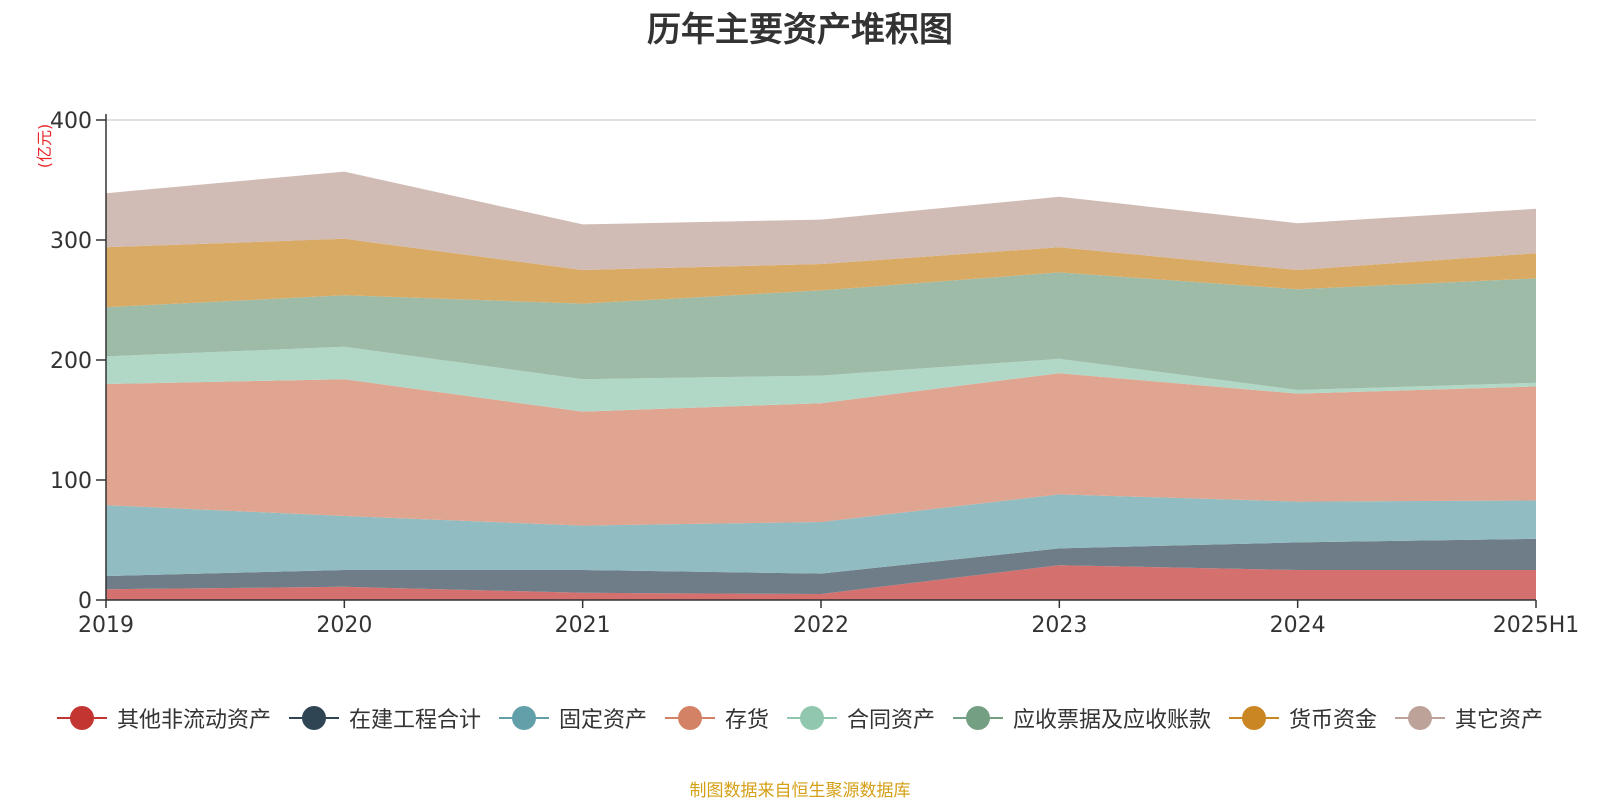 This screenshot has height=801, width=1600. I want to click on x-tick-label: 2022, so click(821, 625).